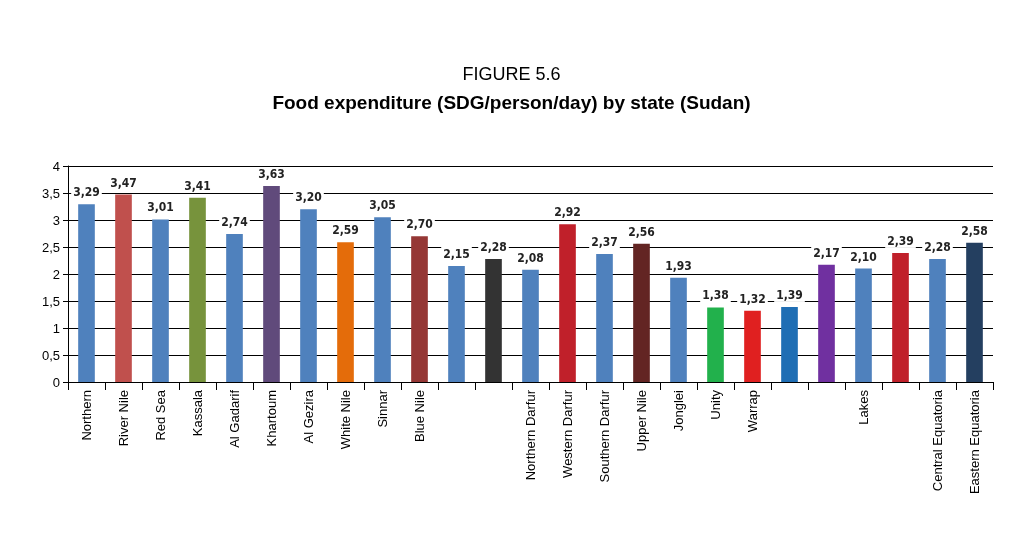  Describe the element at coordinates (789, 294) in the screenshot. I see `data-label: 1,39` at that location.